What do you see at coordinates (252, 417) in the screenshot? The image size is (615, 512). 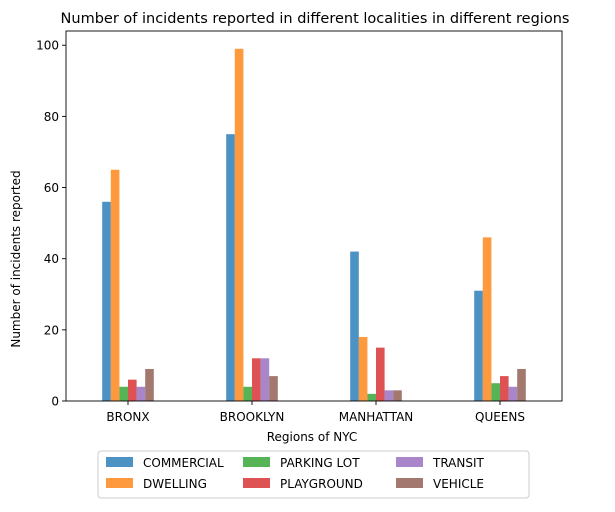 I see `x-tick-label: BROOKLYN` at bounding box center [252, 417].